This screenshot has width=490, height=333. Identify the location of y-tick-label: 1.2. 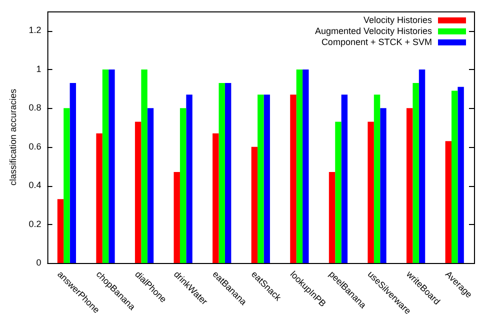
(35, 30).